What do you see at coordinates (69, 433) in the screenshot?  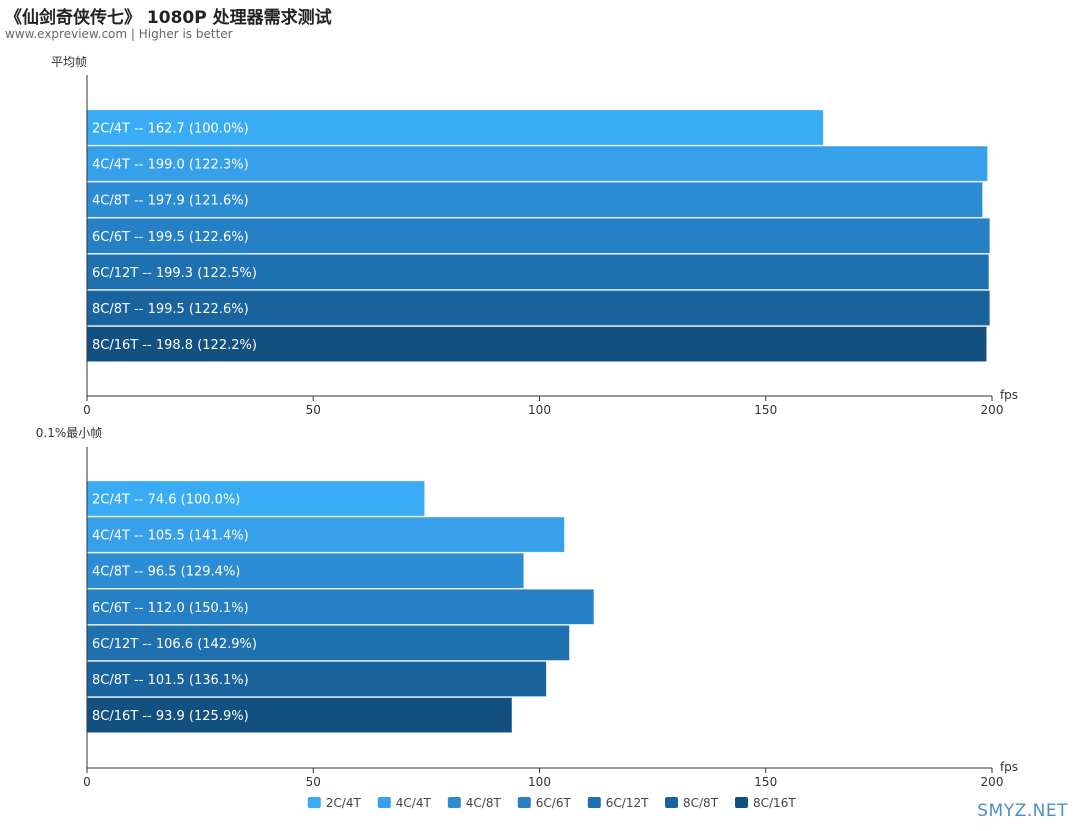 I see `y-axis-label: 0.1%最小帧` at bounding box center [69, 433].